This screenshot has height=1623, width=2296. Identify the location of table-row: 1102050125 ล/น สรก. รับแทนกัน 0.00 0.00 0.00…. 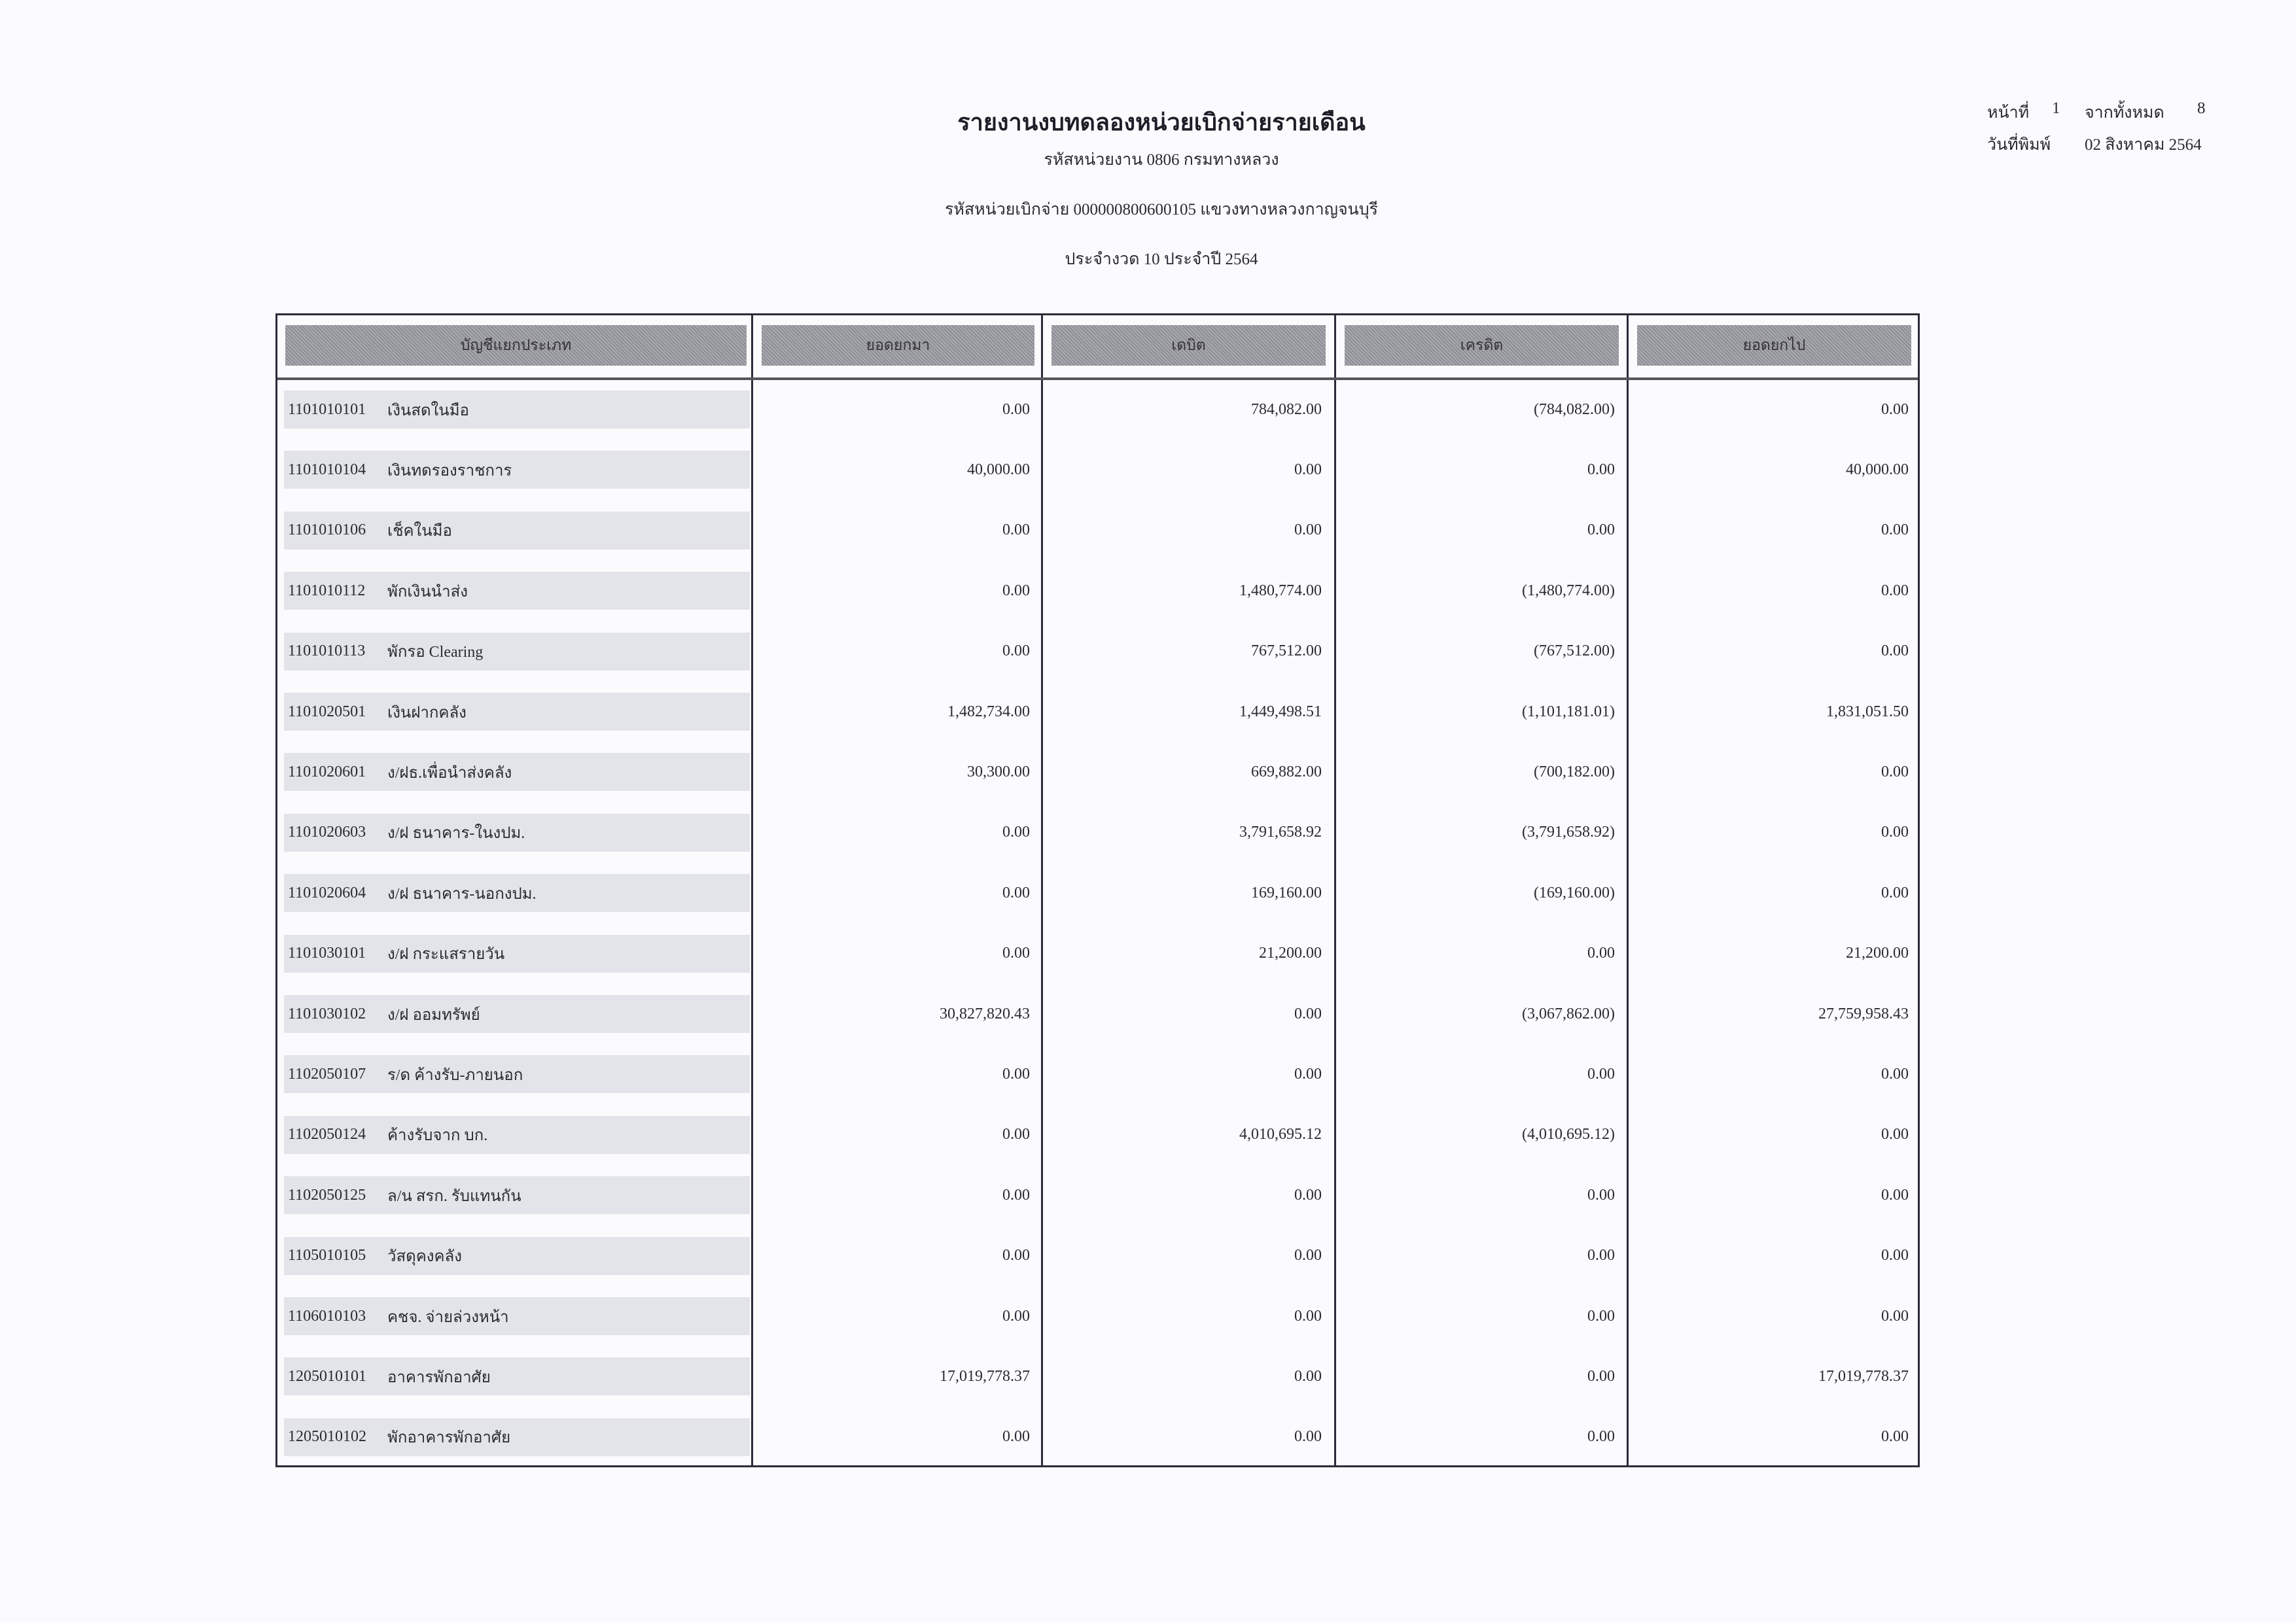
(1097, 1195).